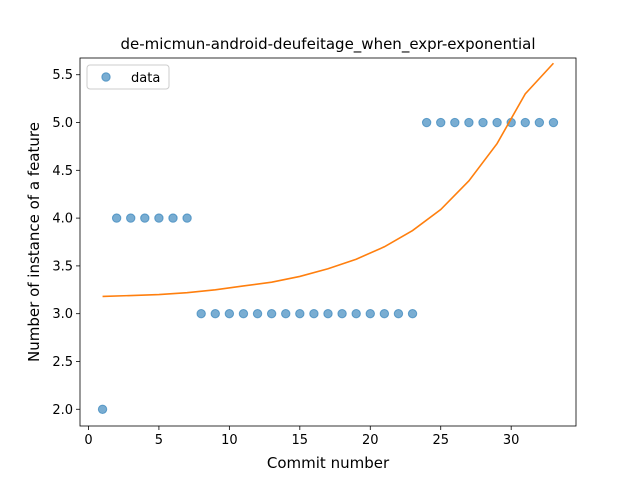  Describe the element at coordinates (62, 123) in the screenshot. I see `y-tick-label: 5.0` at that location.